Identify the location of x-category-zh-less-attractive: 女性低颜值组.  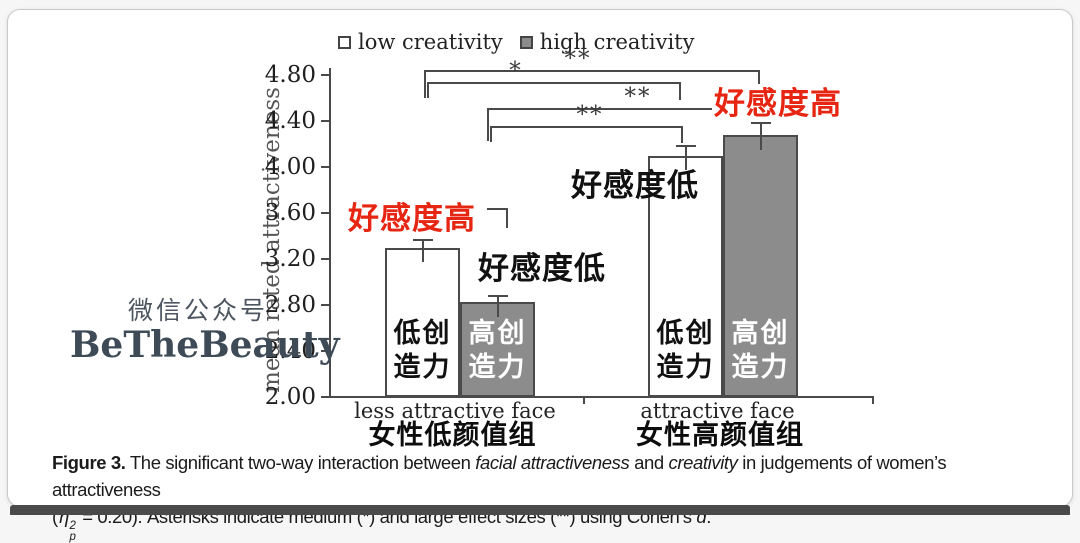
(452, 435).